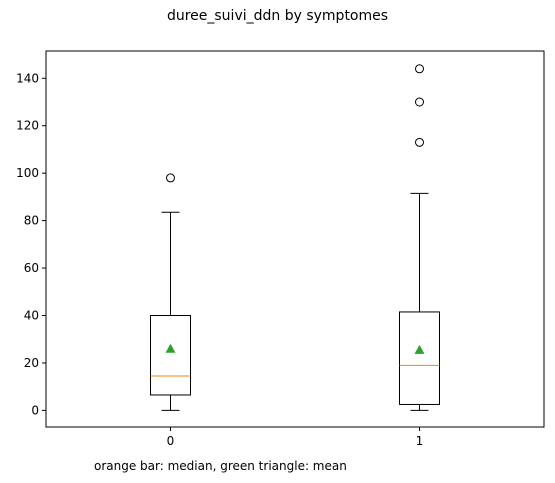 The width and height of the screenshot is (555, 483). What do you see at coordinates (171, 441) in the screenshot?
I see `x-tick-label: 0` at bounding box center [171, 441].